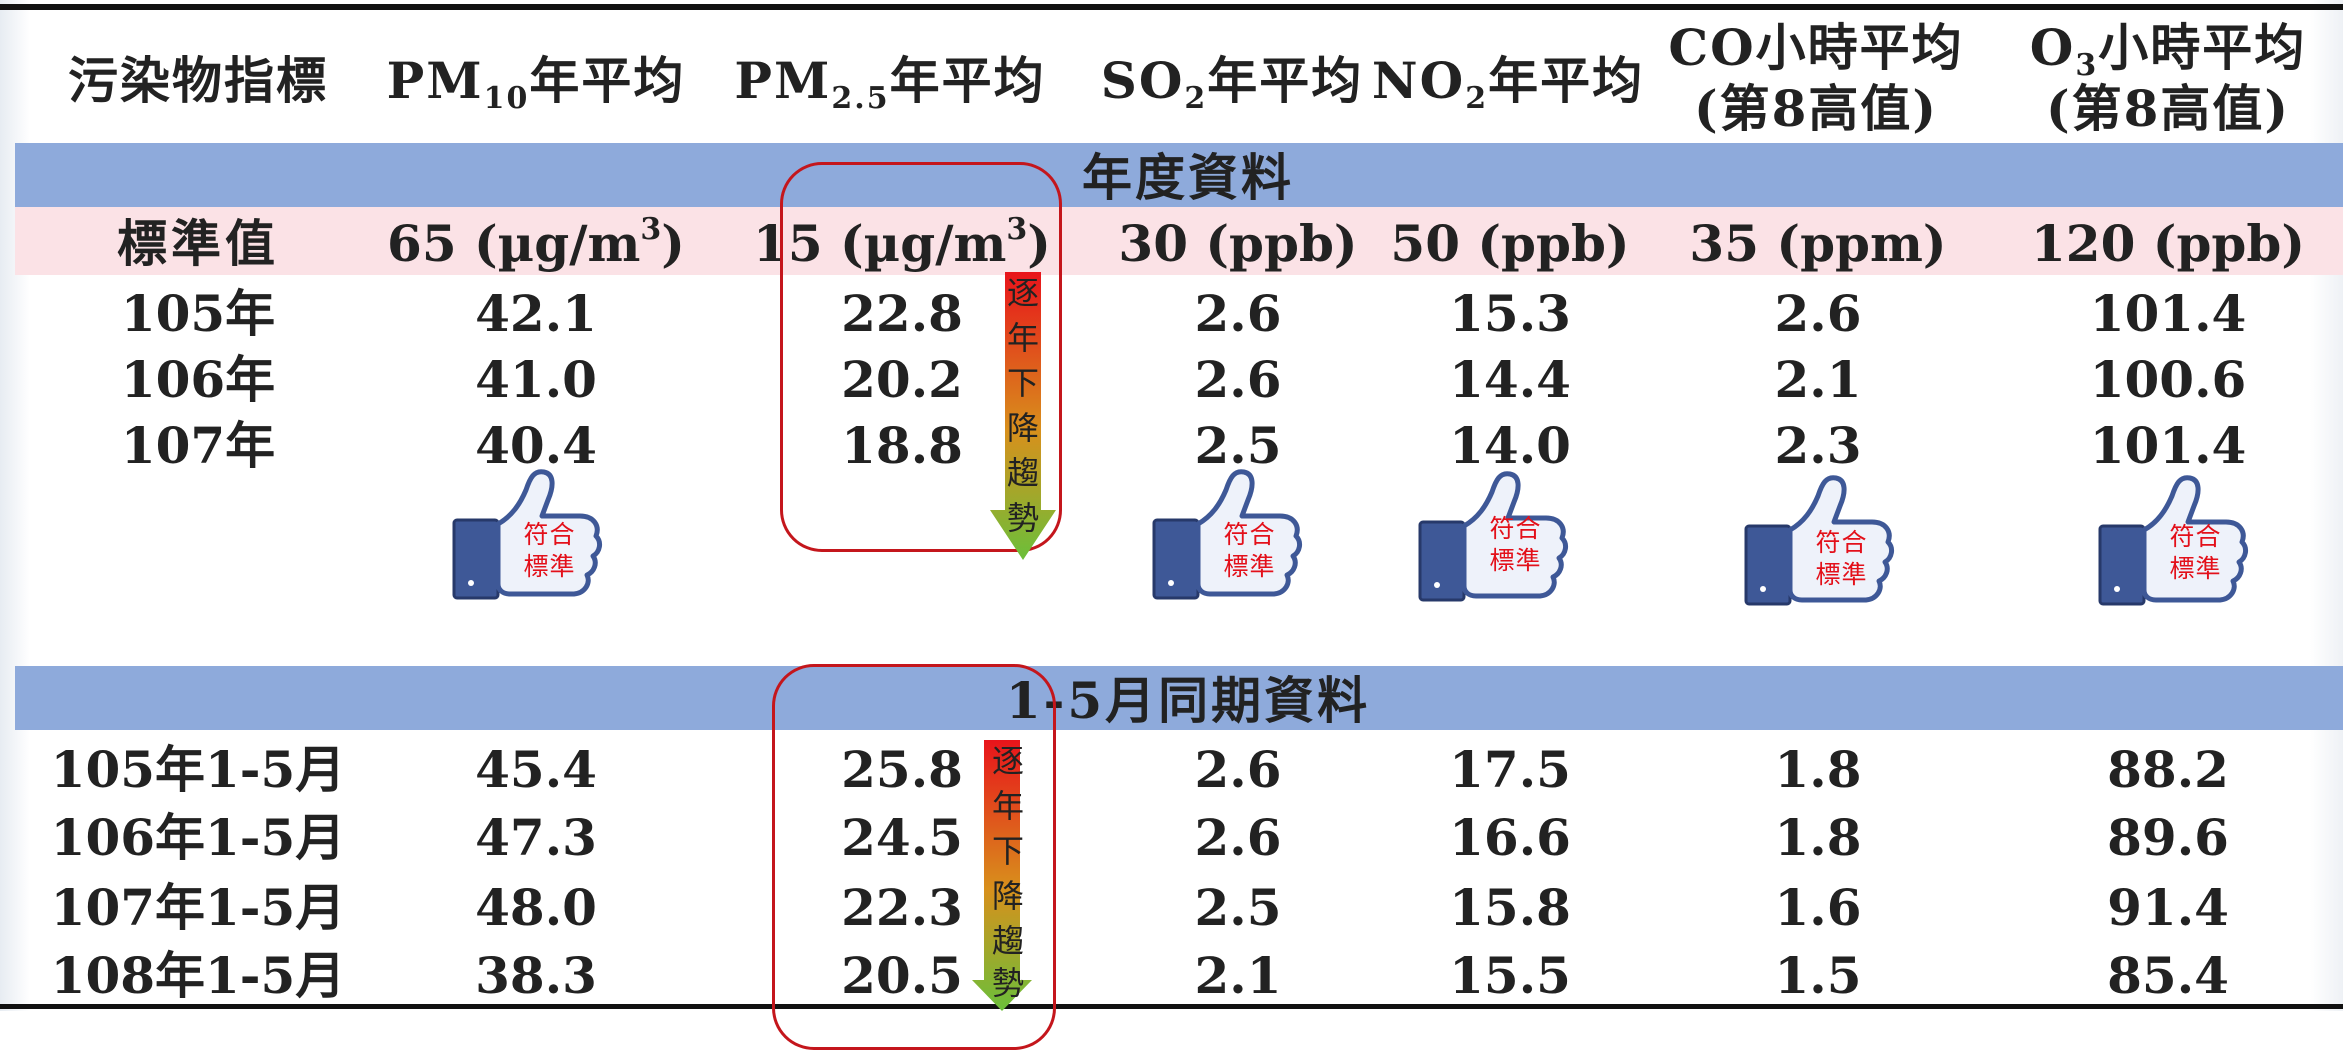 This screenshot has height=1050, width=2343. I want to click on annual-co: 2.6, so click(1818, 313).